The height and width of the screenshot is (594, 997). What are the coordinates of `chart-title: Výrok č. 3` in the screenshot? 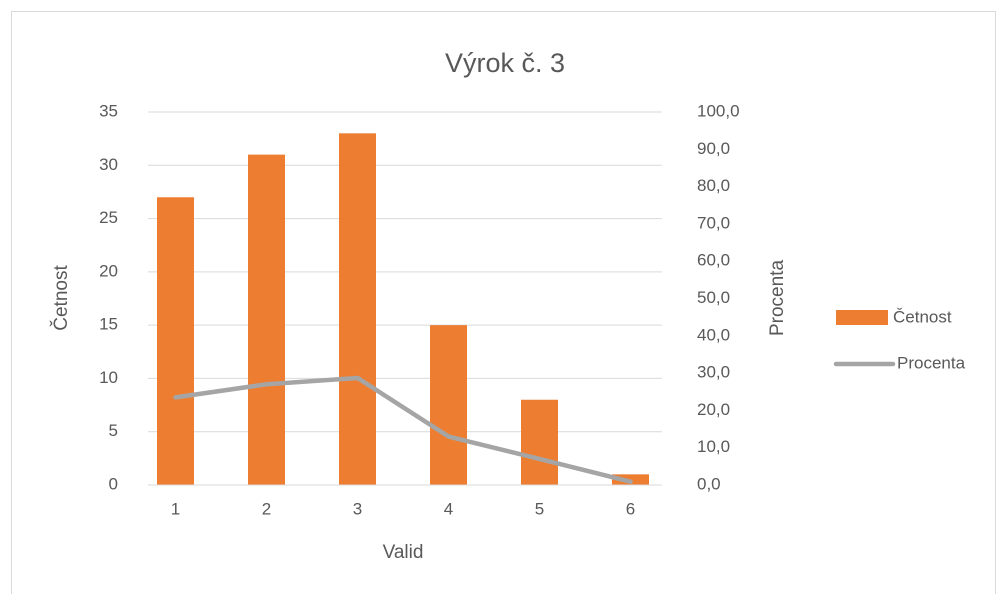 It's located at (505, 63).